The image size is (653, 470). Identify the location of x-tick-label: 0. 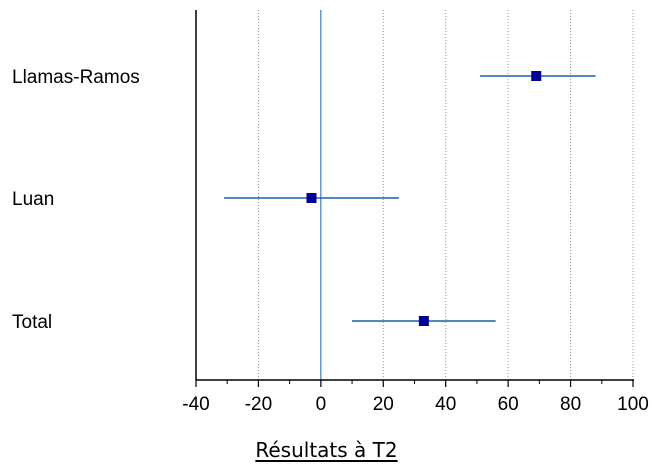
(321, 404).